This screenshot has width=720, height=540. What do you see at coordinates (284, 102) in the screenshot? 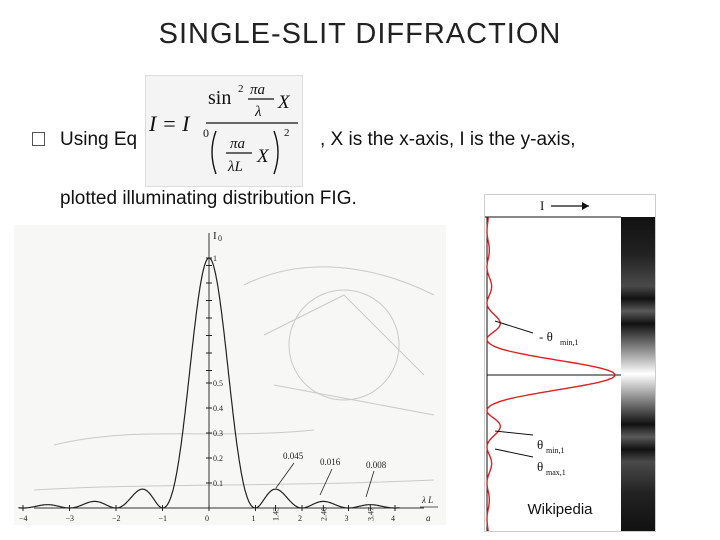
I see `formula-x-num: X` at bounding box center [284, 102].